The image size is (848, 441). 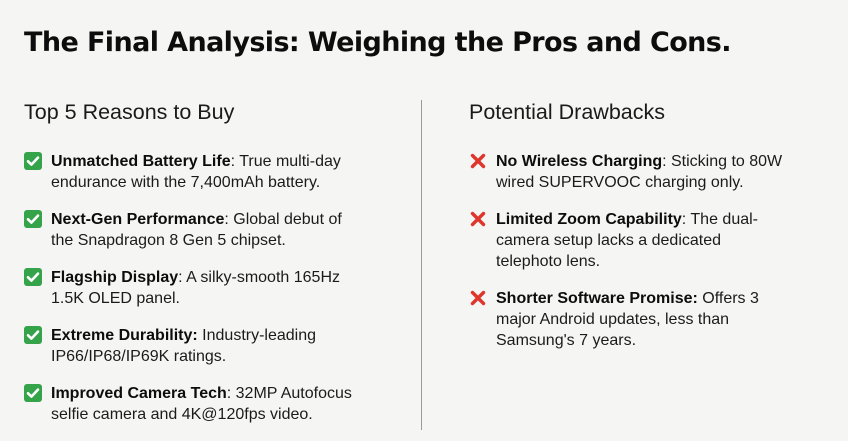 I want to click on item-title: Flagship Display, so click(x=115, y=277).